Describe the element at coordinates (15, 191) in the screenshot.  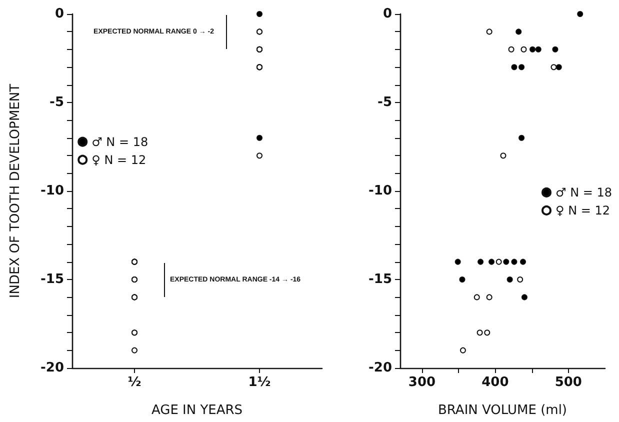
I see `y-axis-title: INDEX OF TOOTH DEVELOPMENT` at that location.